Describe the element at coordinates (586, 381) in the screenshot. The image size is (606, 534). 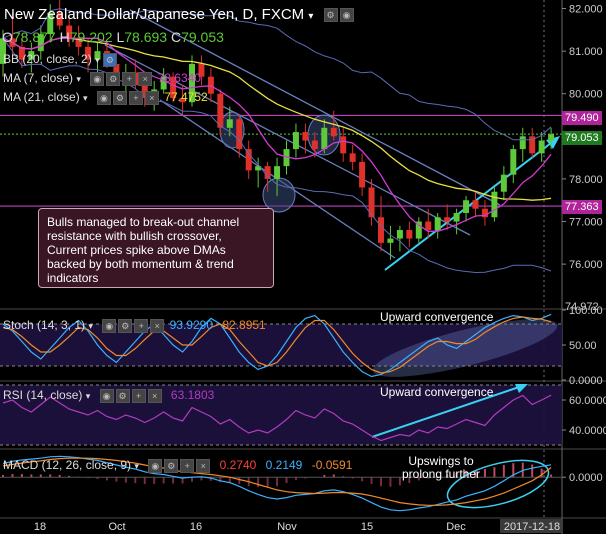
I see `osc-axis-label: 0.0000` at that location.